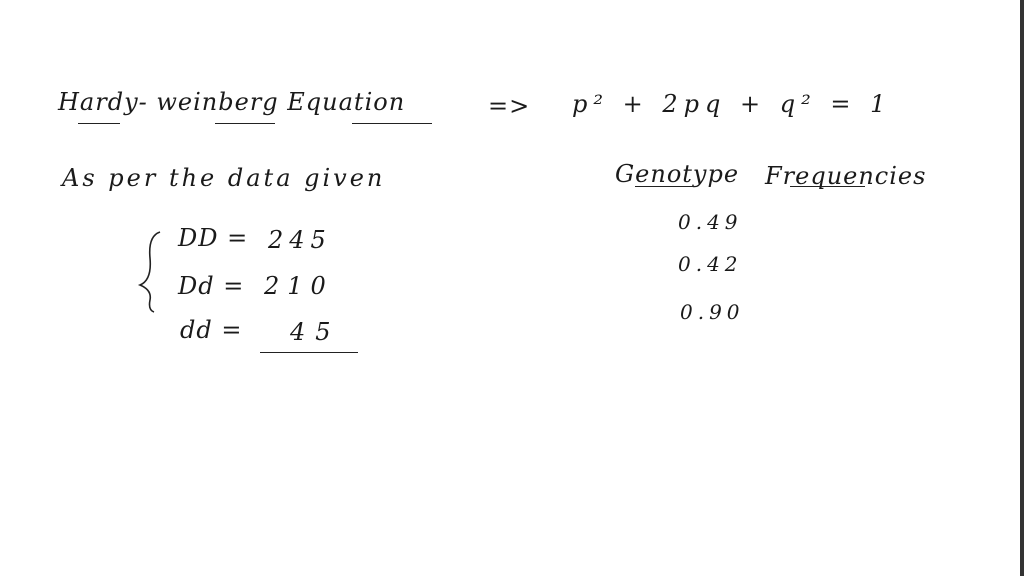 The height and width of the screenshot is (576, 1024). I want to click on count-dd-het-label: Dd =, so click(211, 286).